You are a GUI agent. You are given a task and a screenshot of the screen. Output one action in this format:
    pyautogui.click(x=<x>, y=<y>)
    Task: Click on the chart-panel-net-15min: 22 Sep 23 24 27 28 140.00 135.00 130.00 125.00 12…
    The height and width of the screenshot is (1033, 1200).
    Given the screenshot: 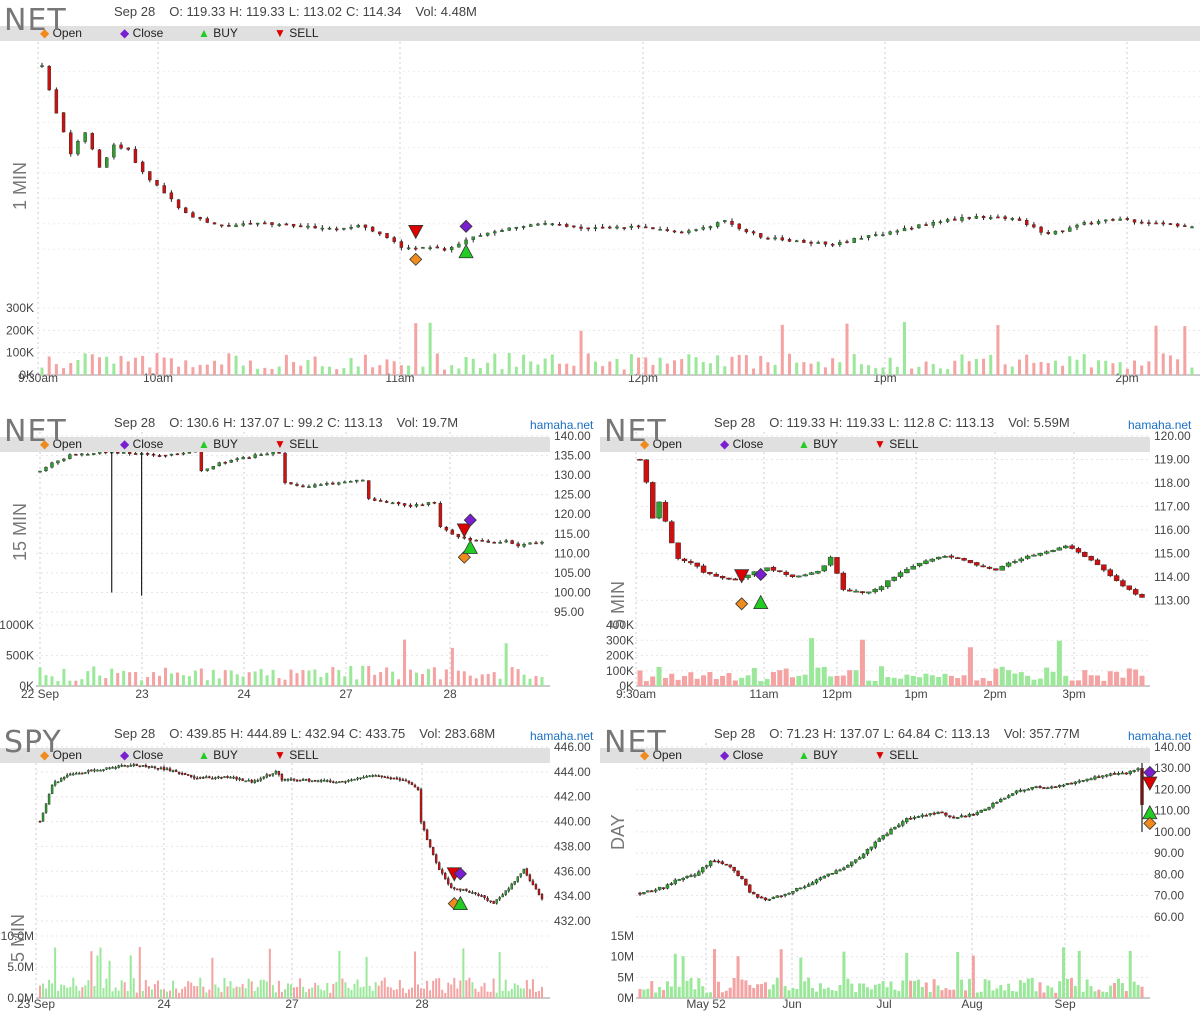 What is the action you would take?
    pyautogui.click(x=299, y=561)
    